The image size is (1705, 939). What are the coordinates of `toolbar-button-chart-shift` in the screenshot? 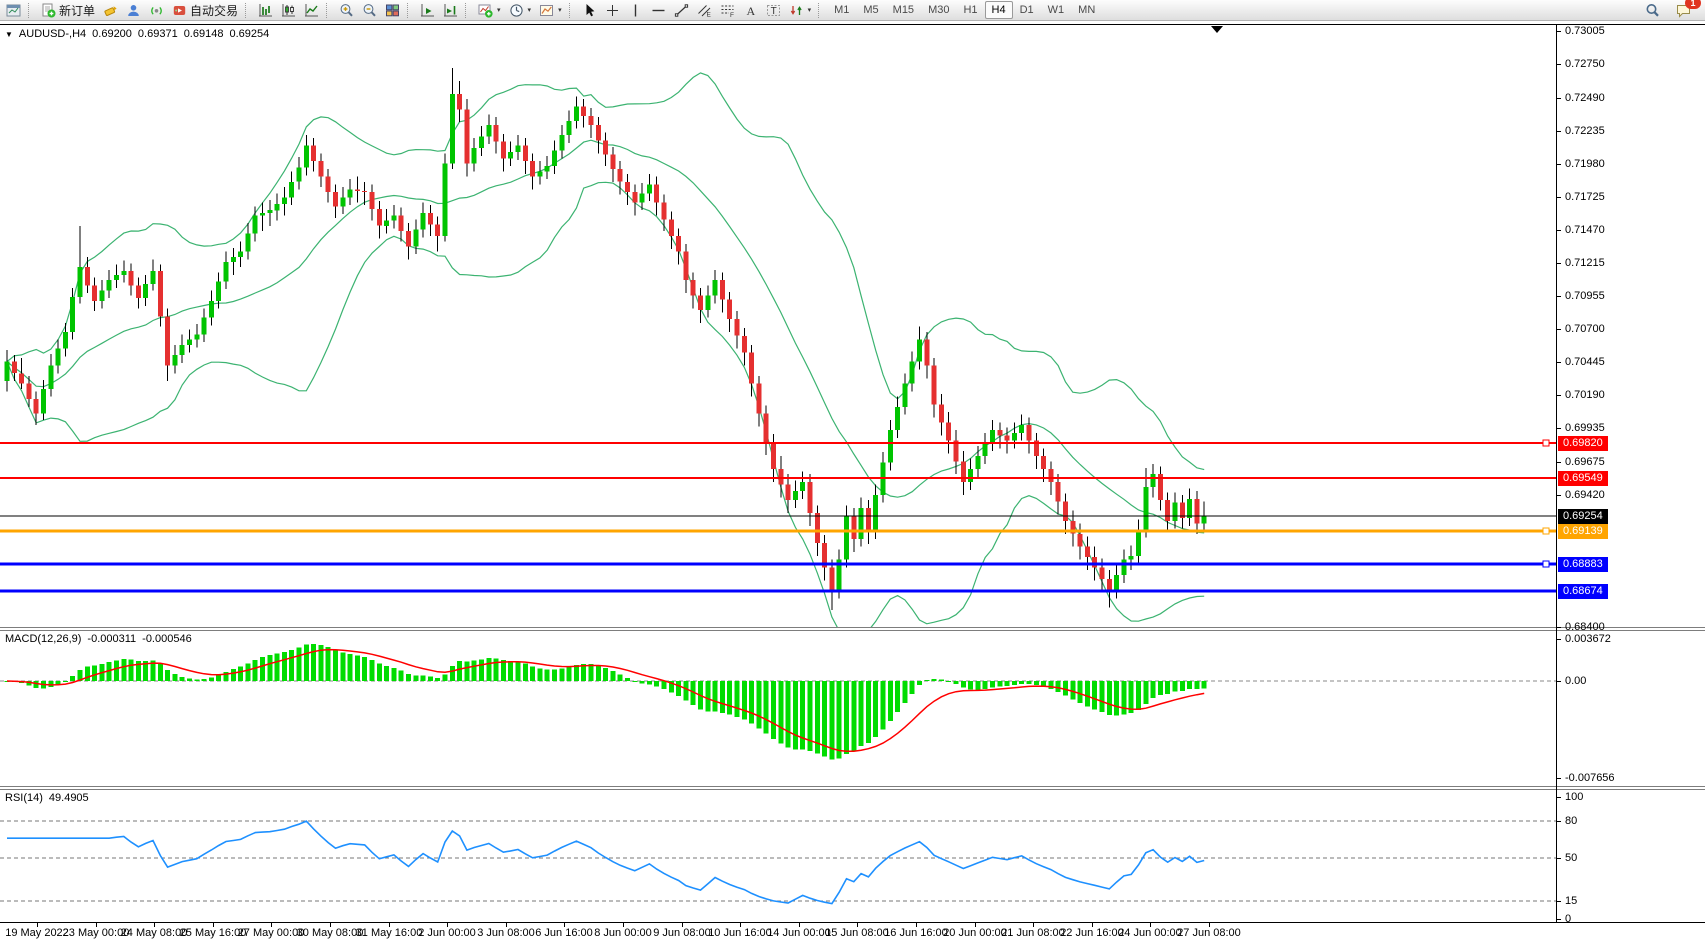 It's located at (450, 10).